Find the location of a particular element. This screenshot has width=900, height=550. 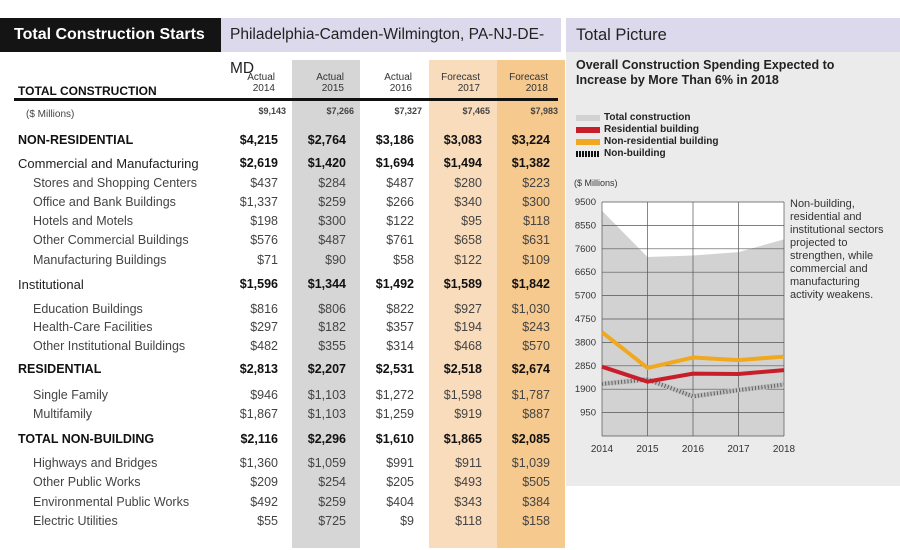

cell-2018: $2,674 is located at coordinates (530, 369).